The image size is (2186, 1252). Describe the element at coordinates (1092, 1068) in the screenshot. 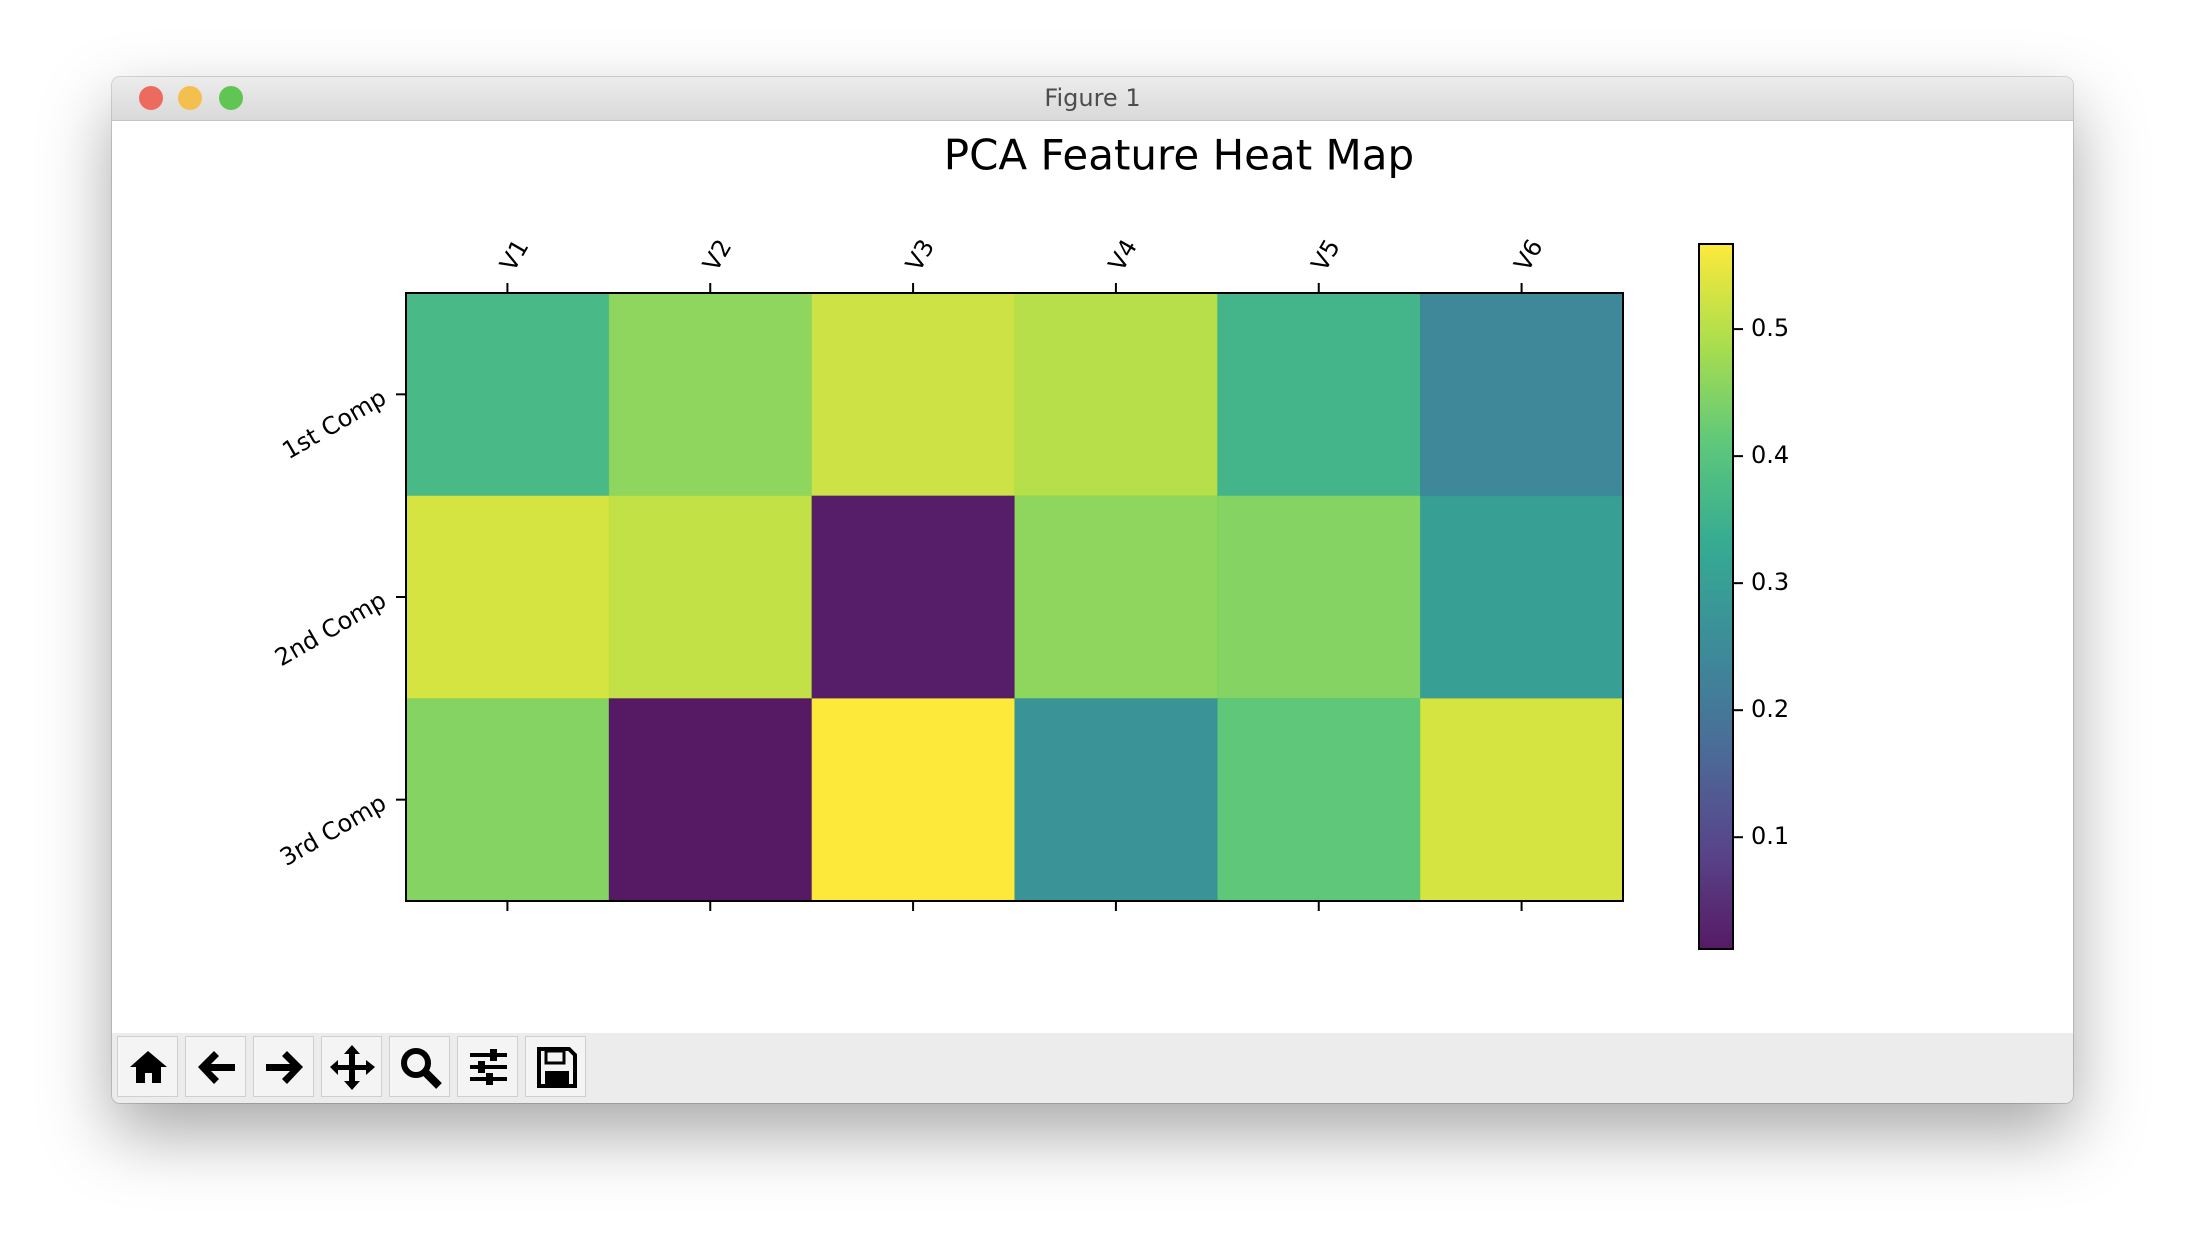

I see `toolbar` at that location.